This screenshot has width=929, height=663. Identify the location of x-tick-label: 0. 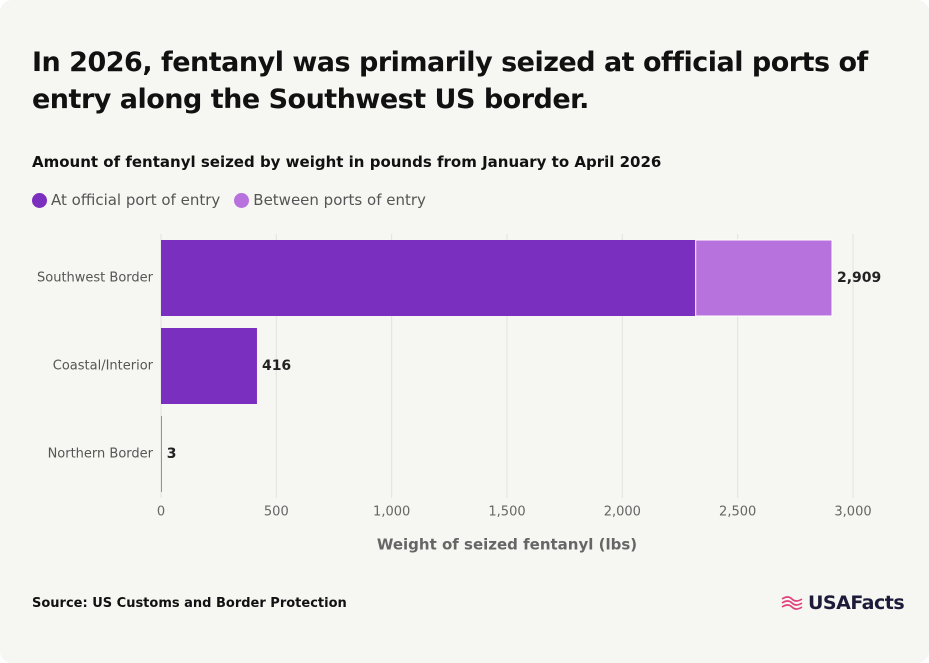
(161, 512).